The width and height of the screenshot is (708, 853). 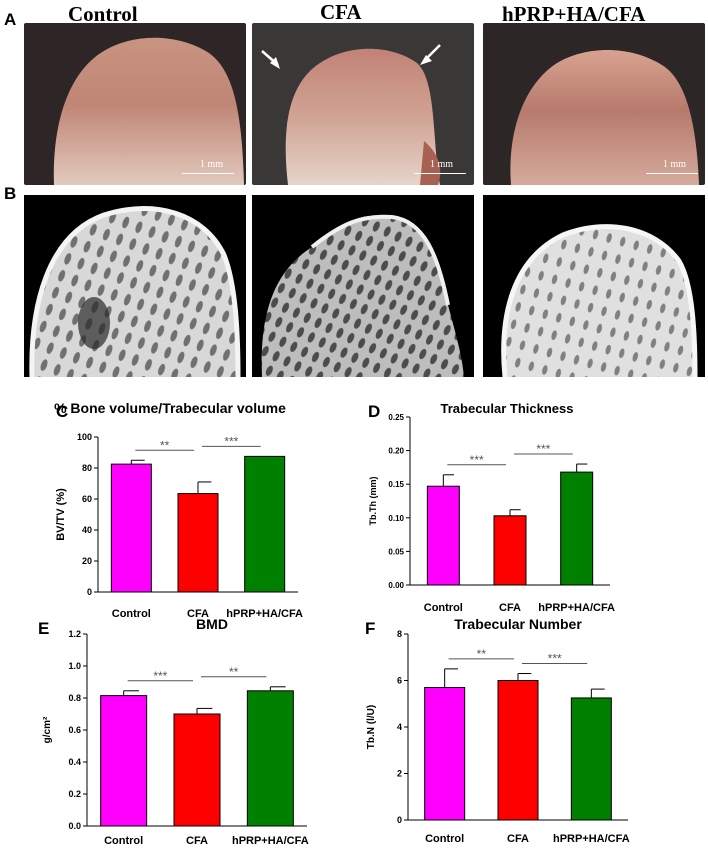 I want to click on microct-treated, so click(x=594, y=286).